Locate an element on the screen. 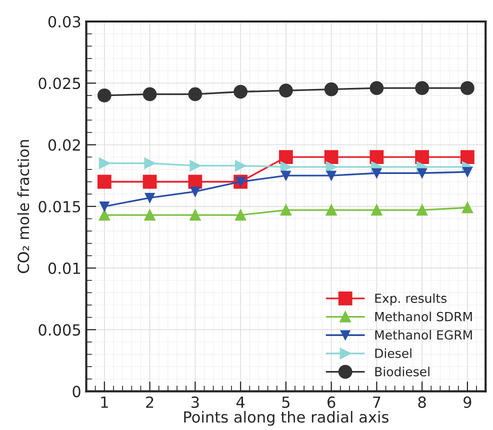 The image size is (493, 430). x-tick-label: 4 is located at coordinates (240, 402).